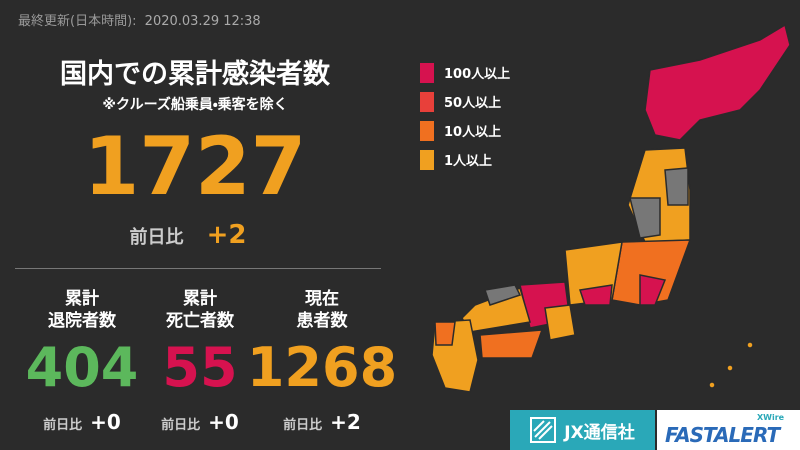 The width and height of the screenshot is (800, 450). I want to click on legend-label: 100人以上, so click(477, 74).